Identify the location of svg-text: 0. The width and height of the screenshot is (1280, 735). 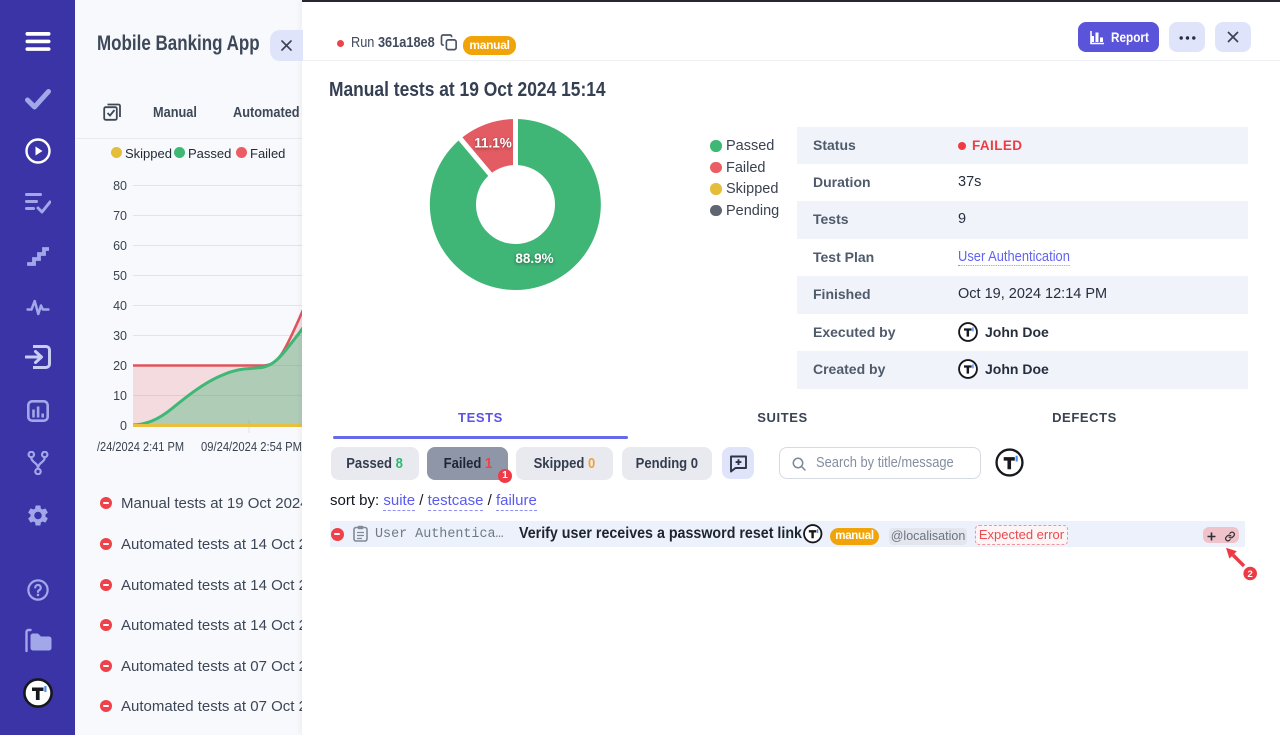
(123, 426).